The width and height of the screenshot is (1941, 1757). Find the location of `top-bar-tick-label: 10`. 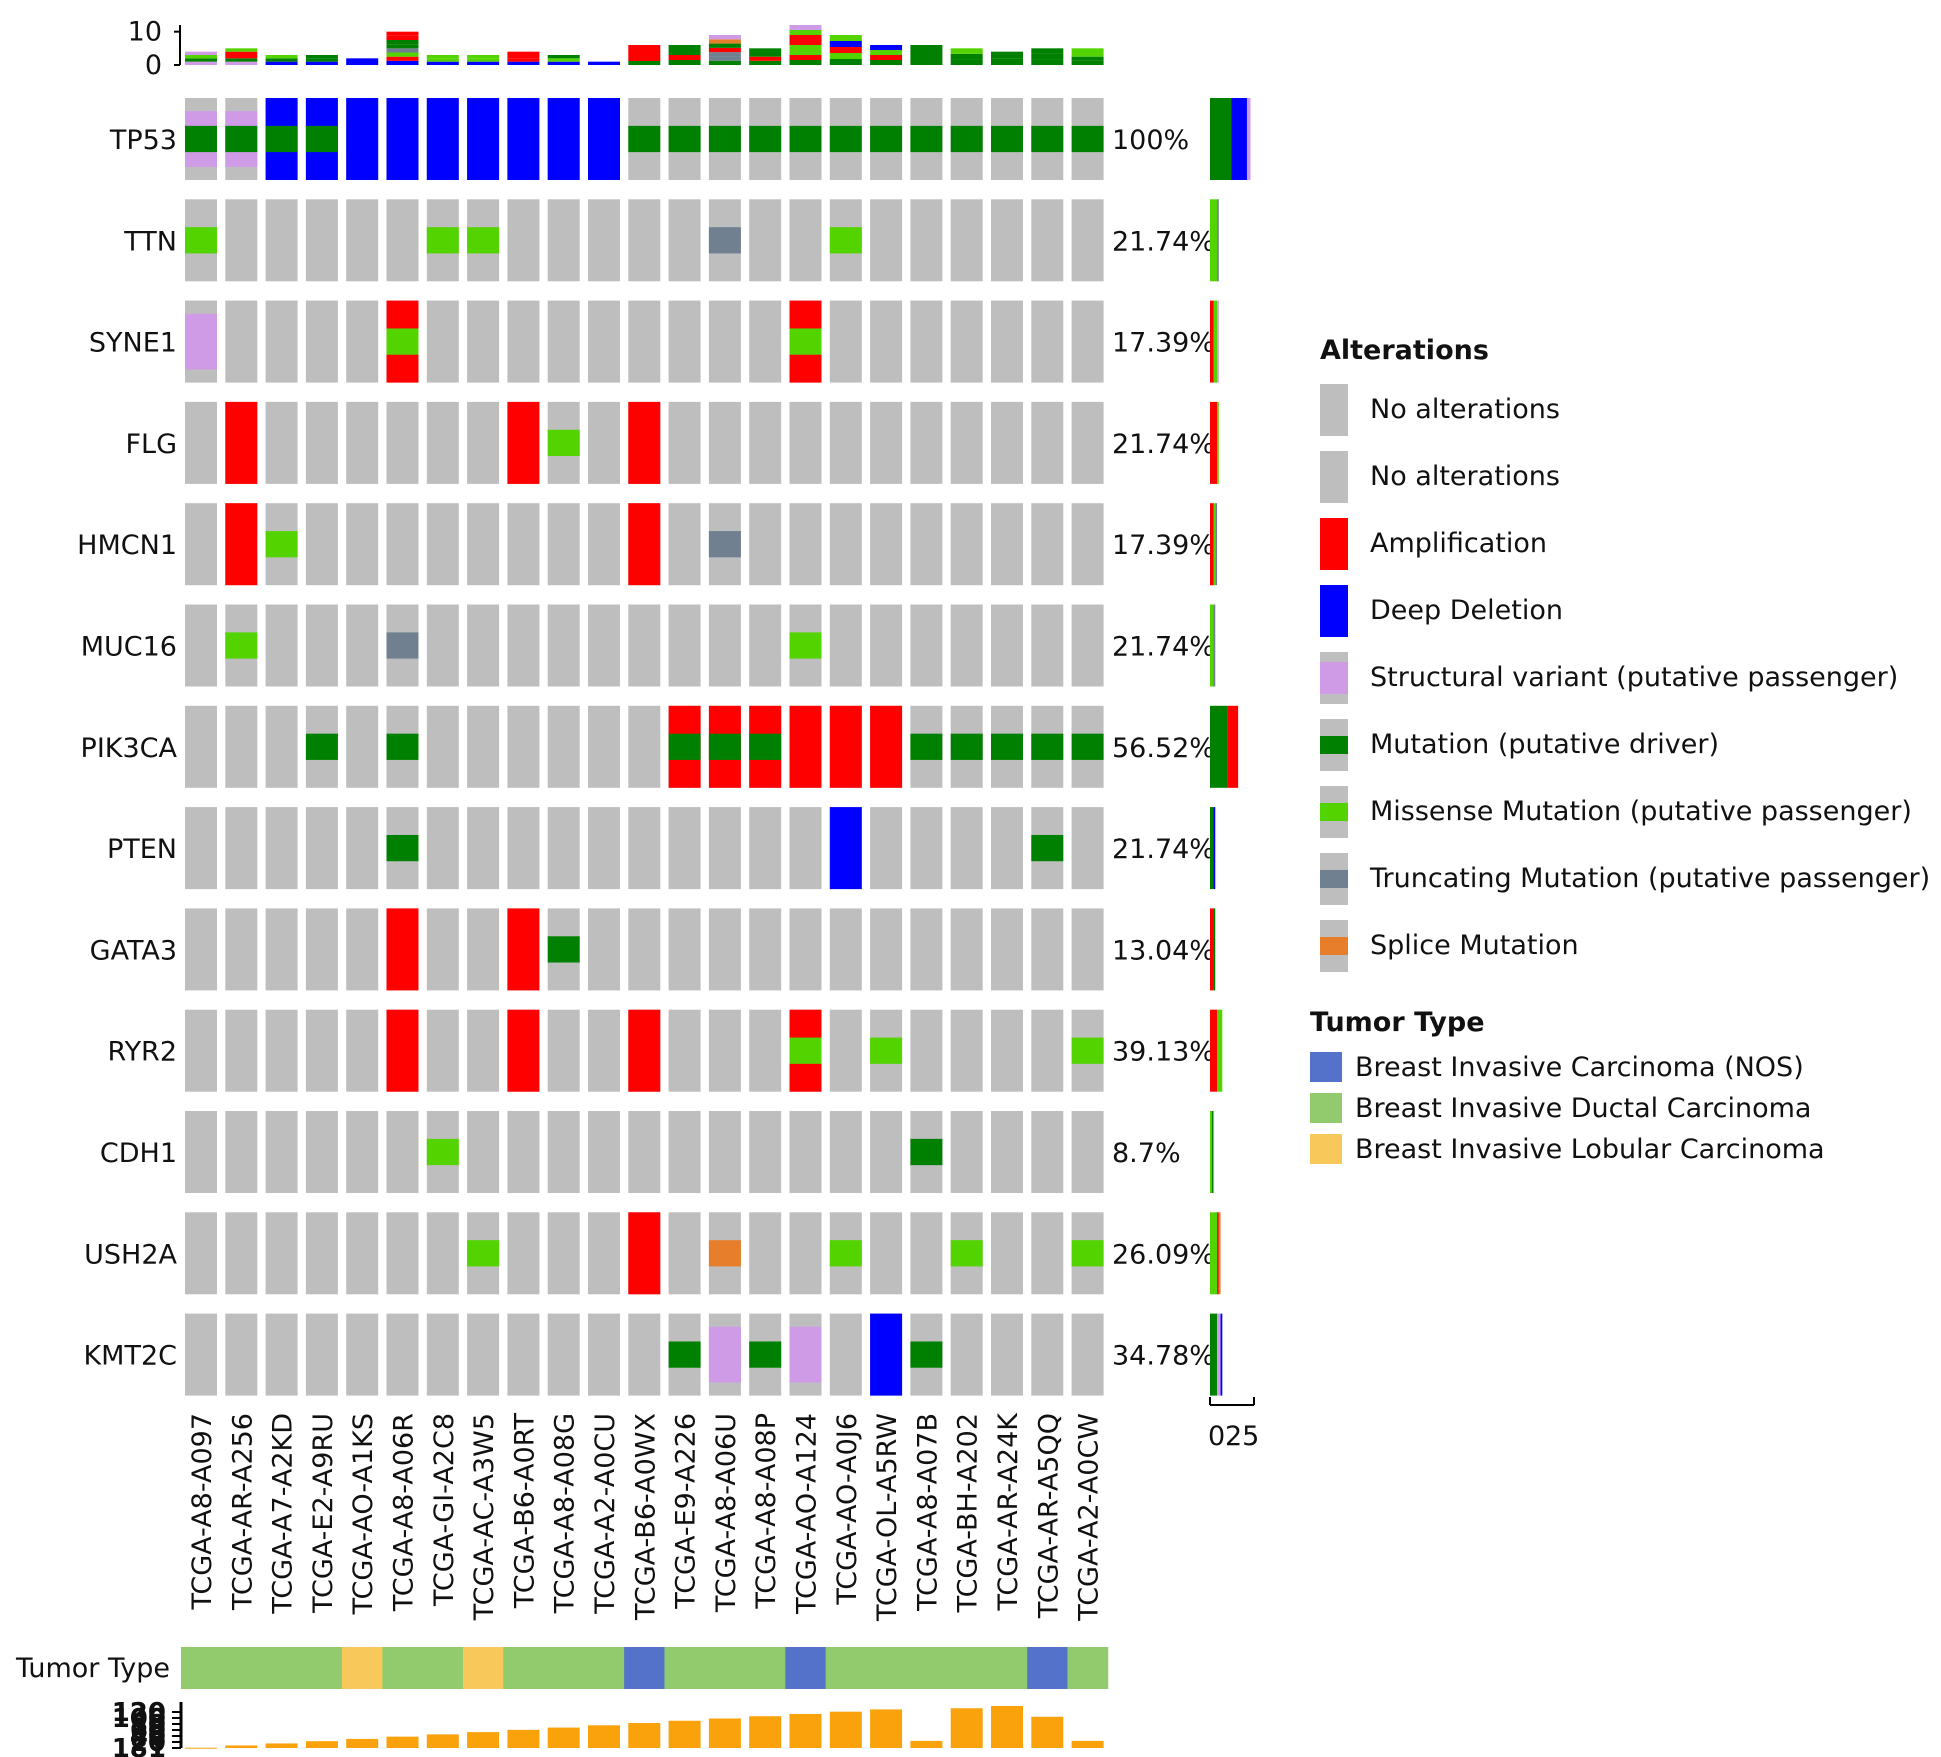

top-bar-tick-label: 10 is located at coordinates (145, 32).